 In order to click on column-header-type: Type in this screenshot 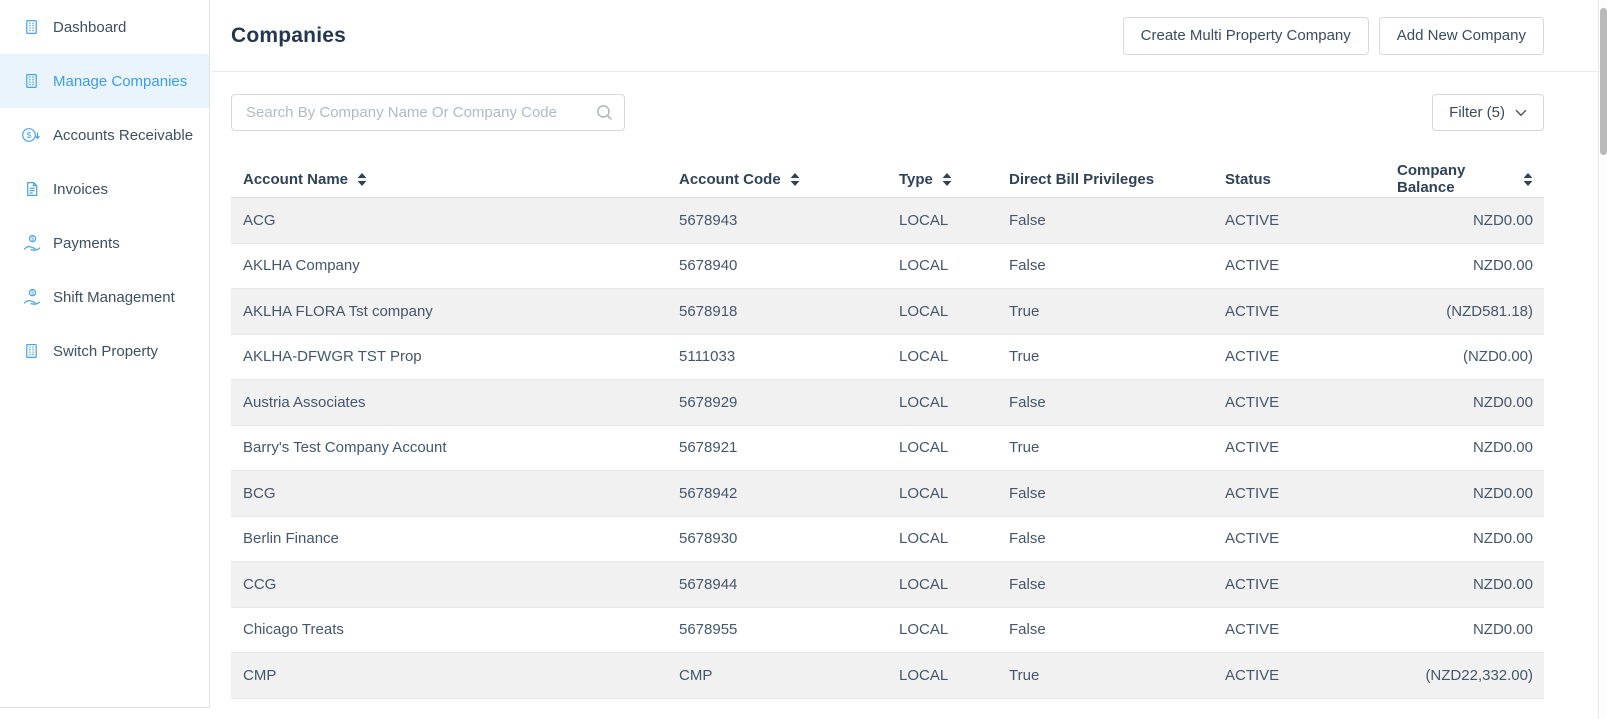, I will do `click(954, 179)`.